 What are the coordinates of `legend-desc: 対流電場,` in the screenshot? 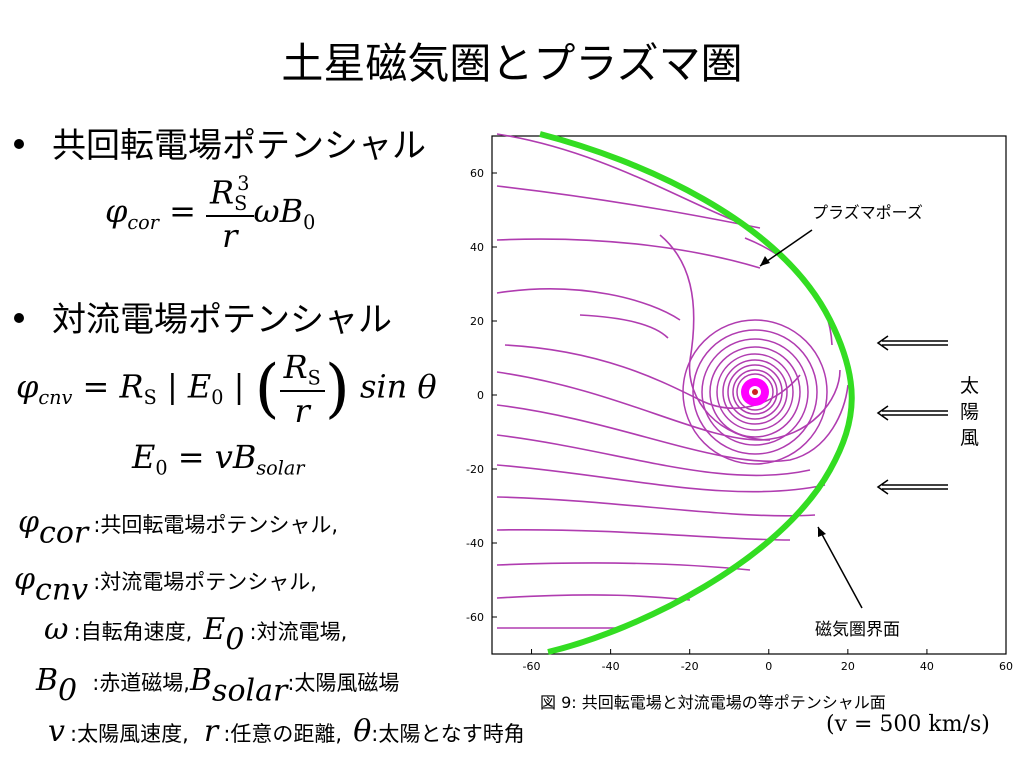 It's located at (302, 632).